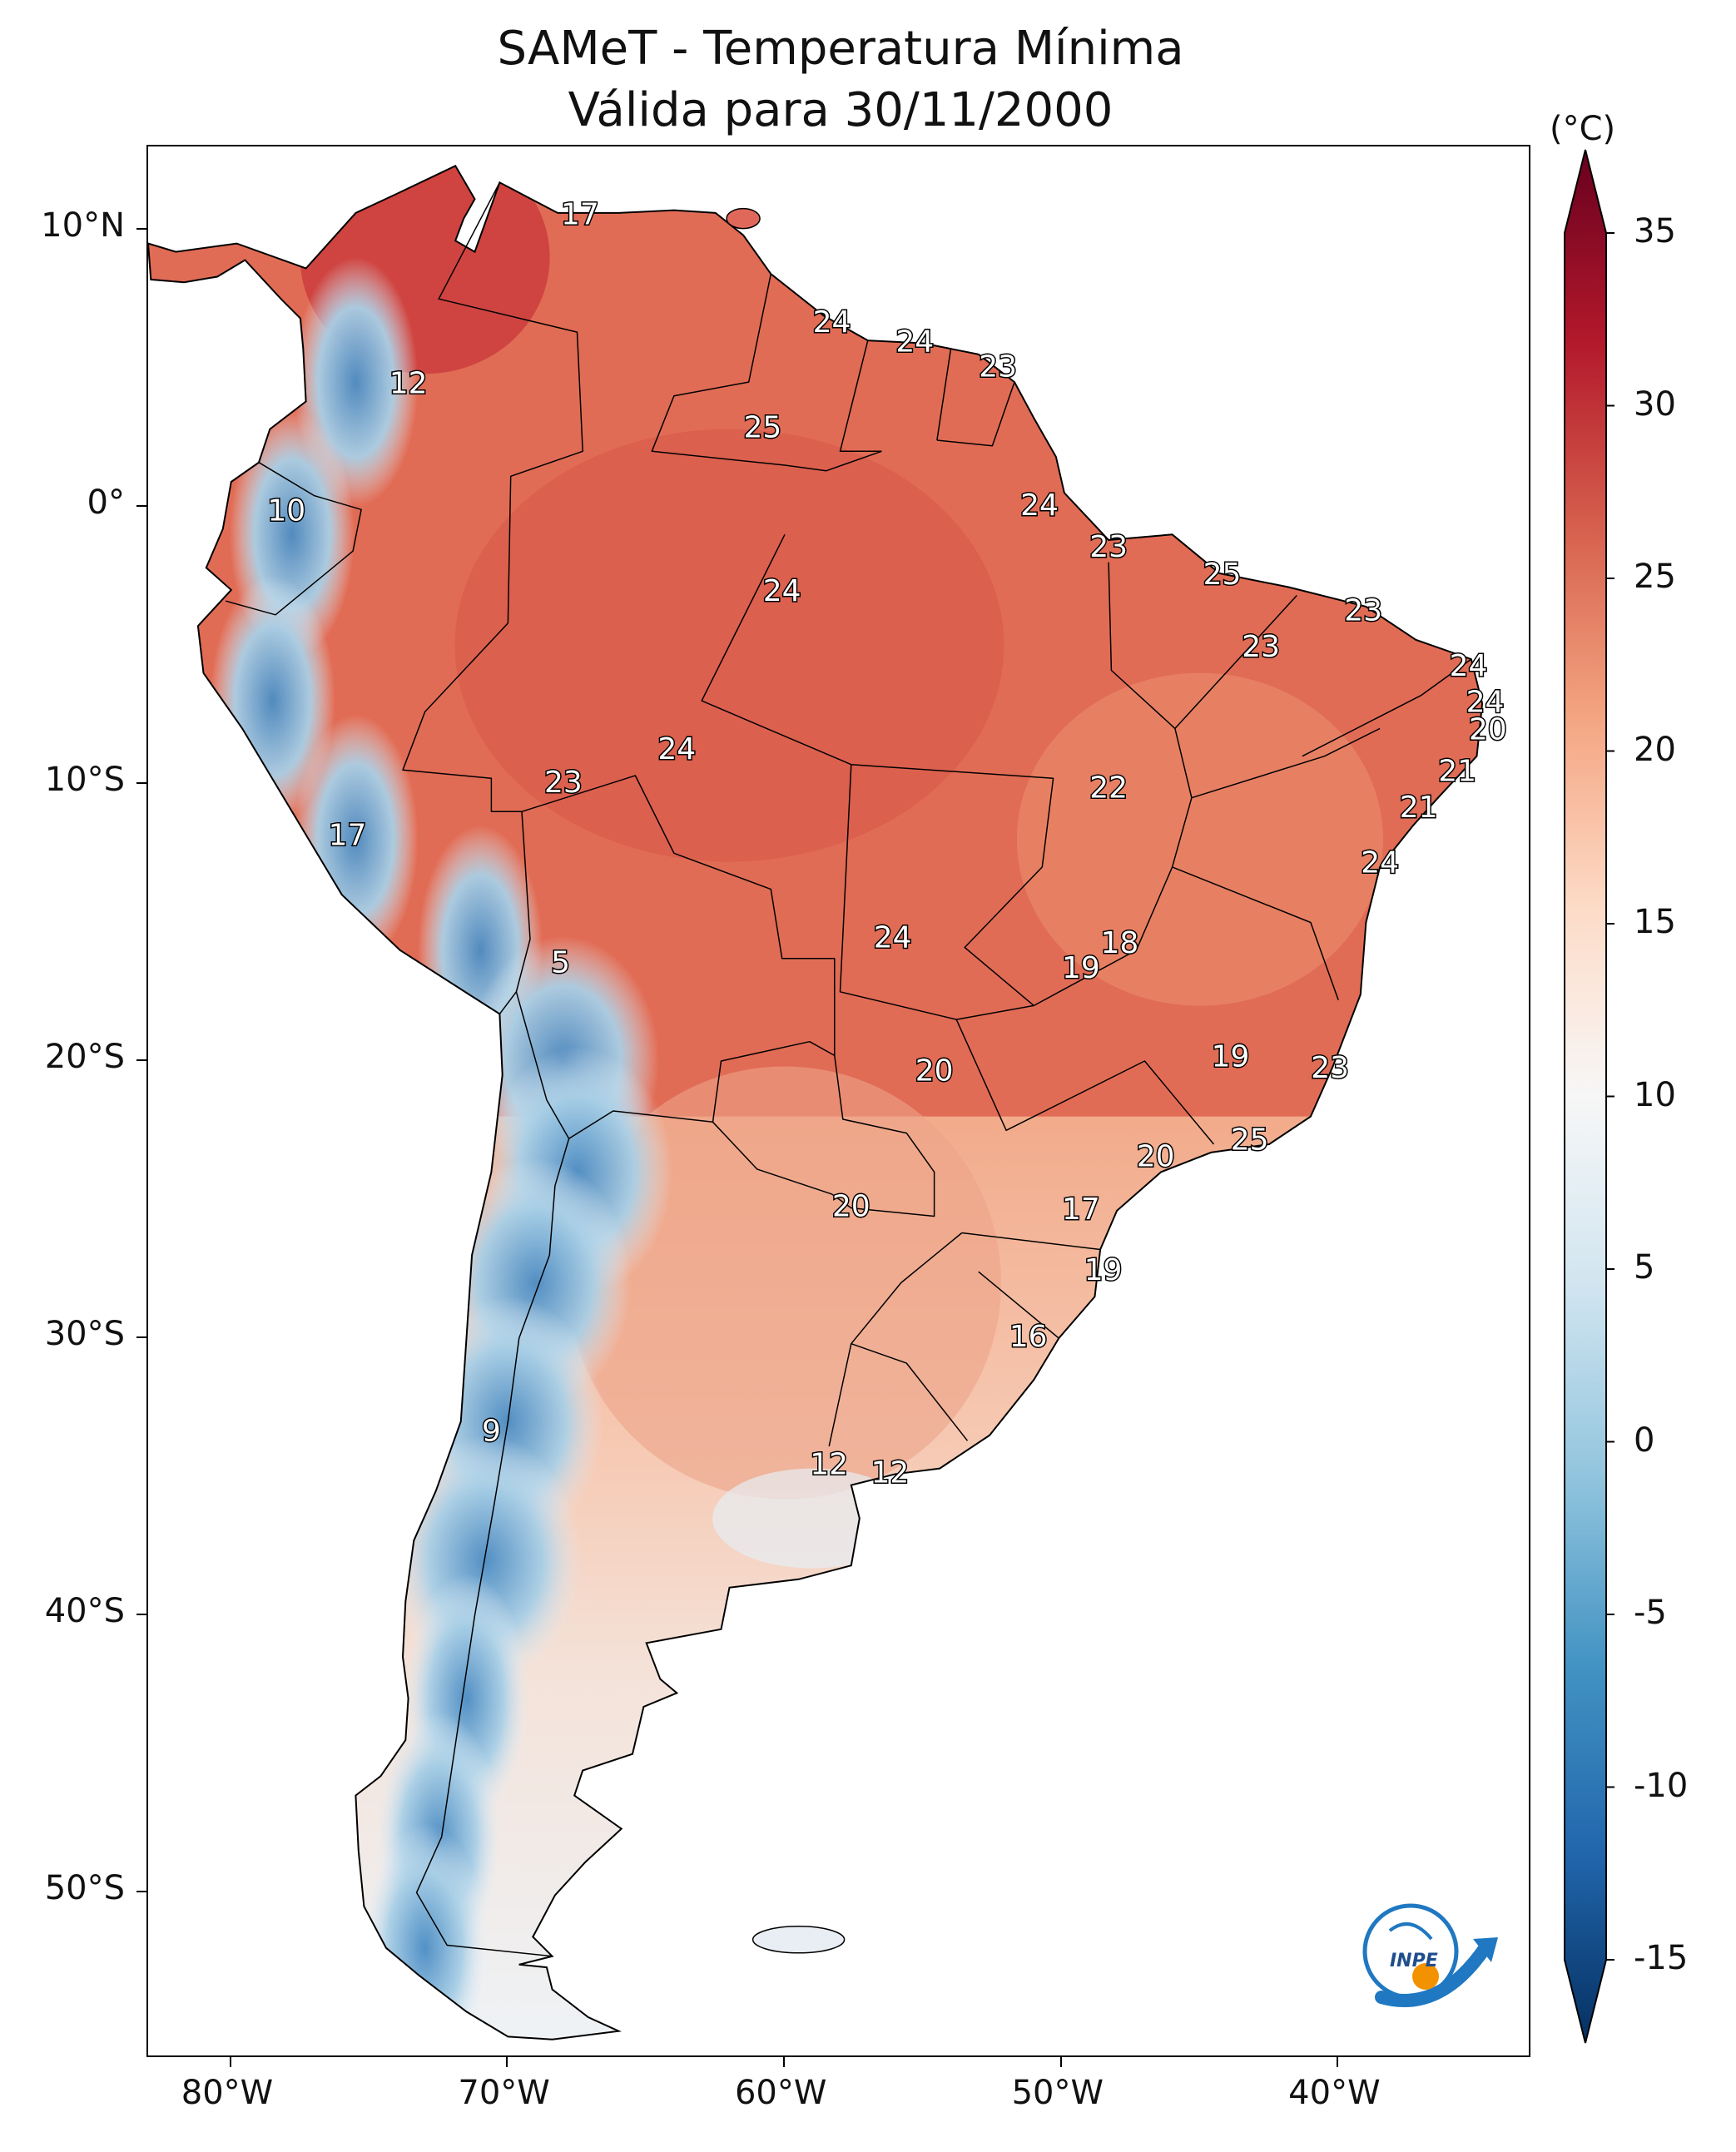 This screenshot has width=1736, height=2152. I want to click on colorbar-tick-label: 5, so click(1644, 1267).